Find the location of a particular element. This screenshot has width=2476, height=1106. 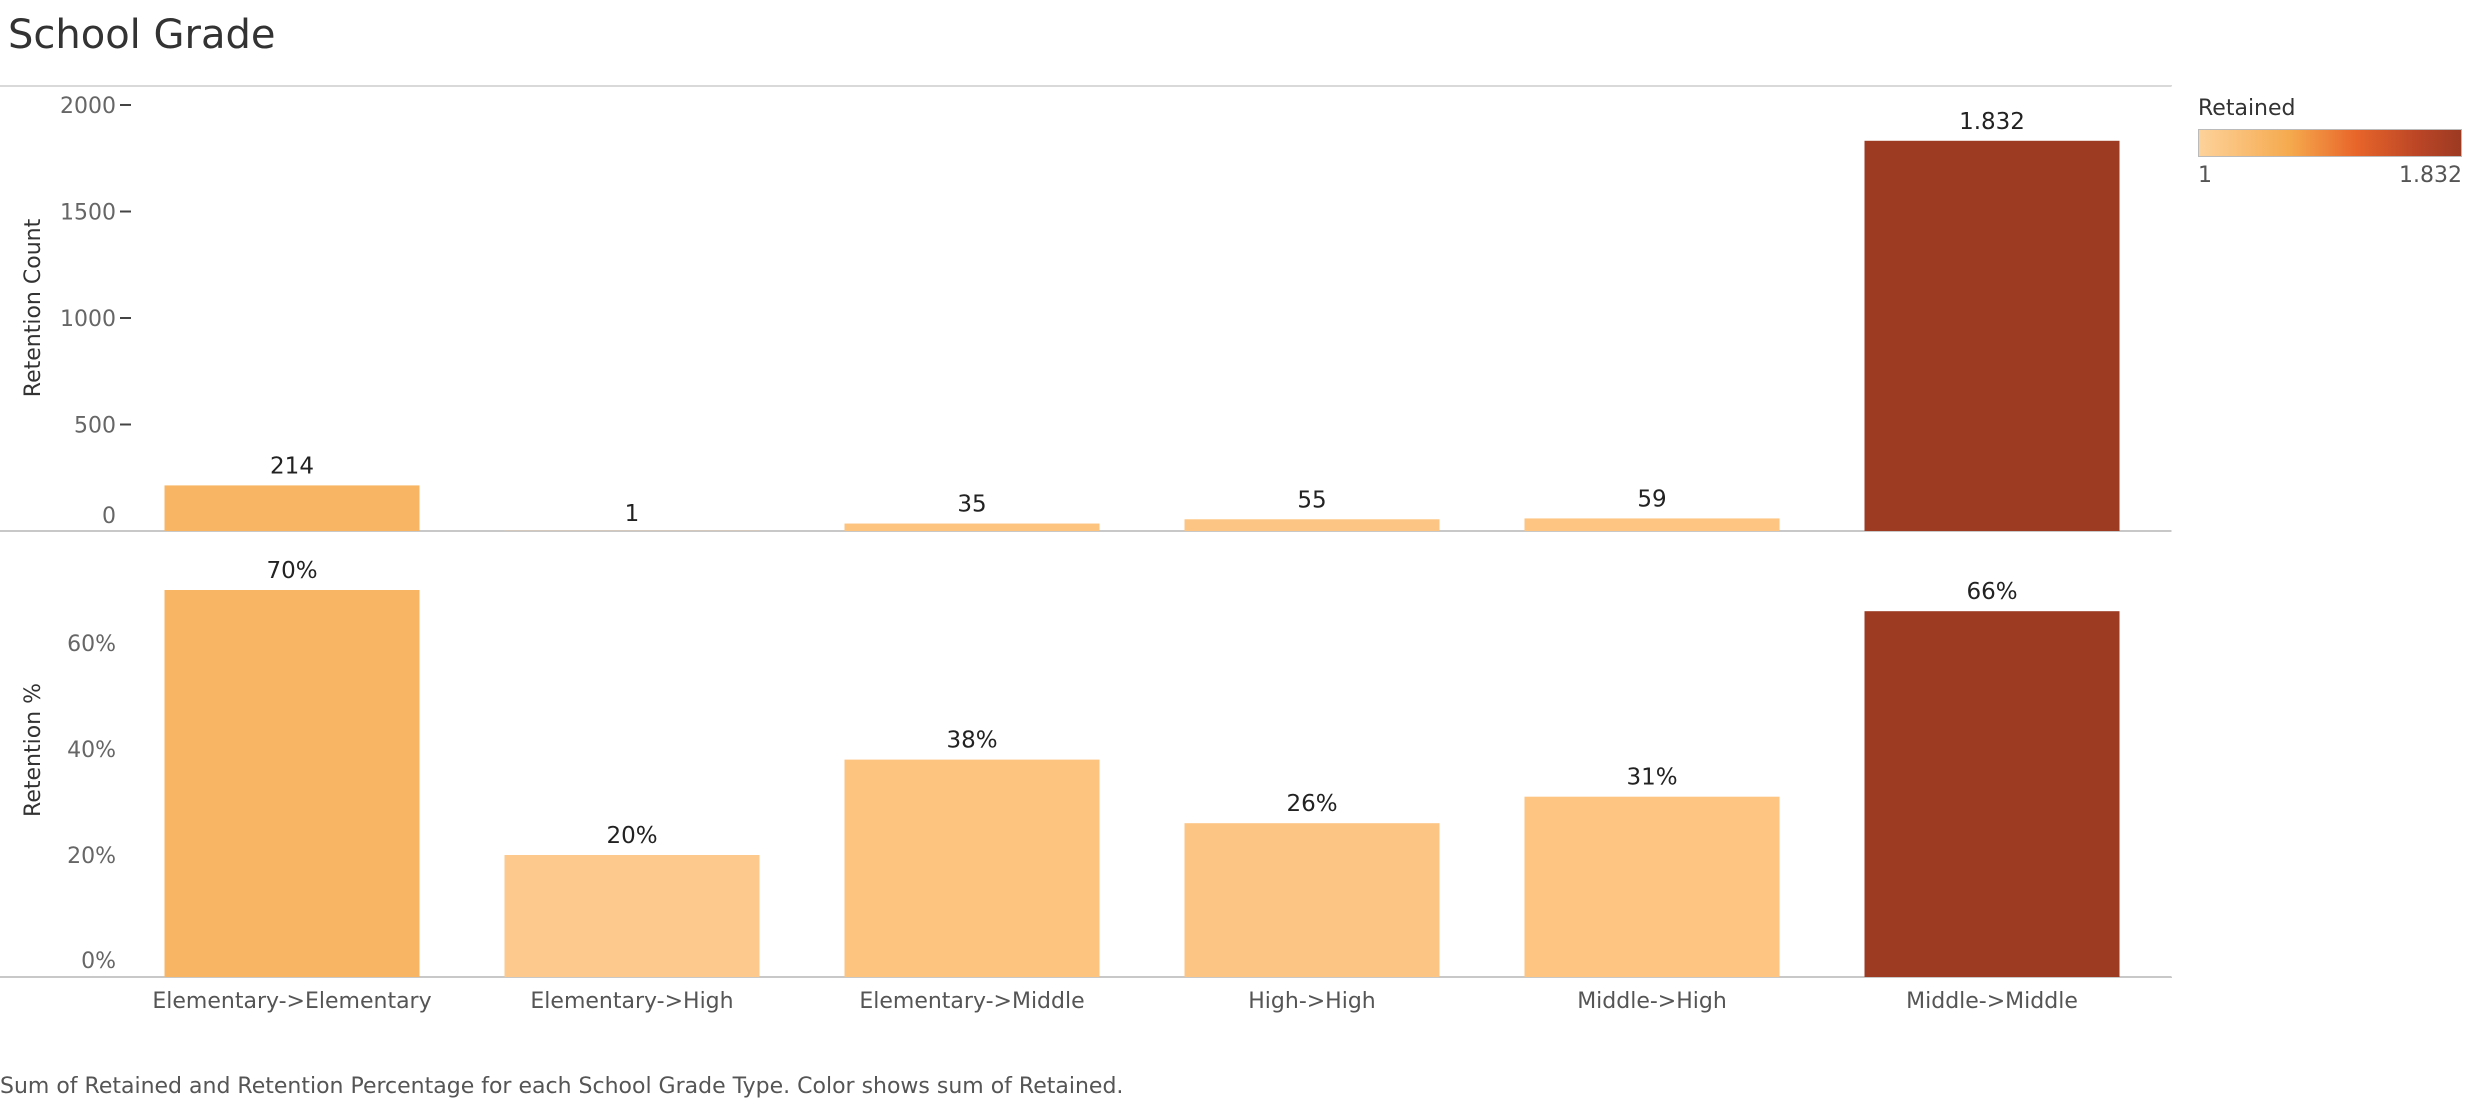

legend-title: Retained is located at coordinates (2247, 108).